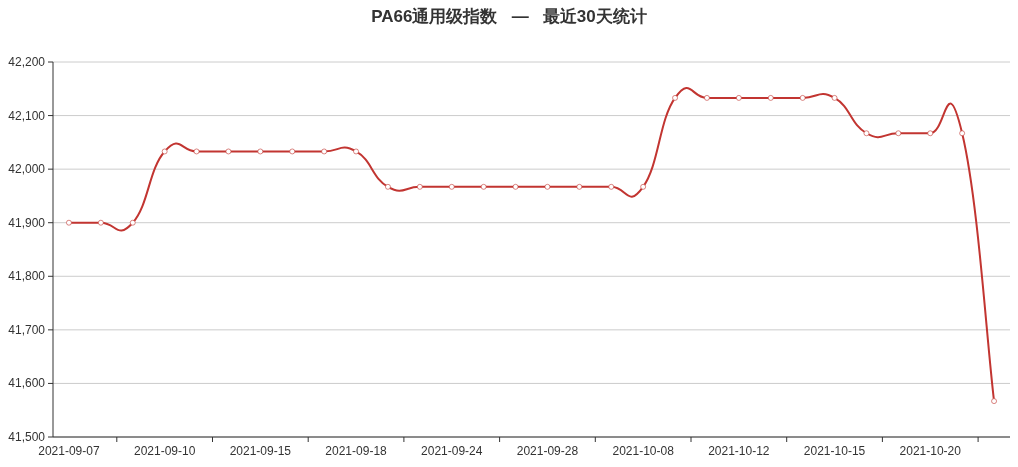 This screenshot has width=1018, height=467. Describe the element at coordinates (164, 451) in the screenshot. I see `x-tick-label: 2021-09-10` at that location.